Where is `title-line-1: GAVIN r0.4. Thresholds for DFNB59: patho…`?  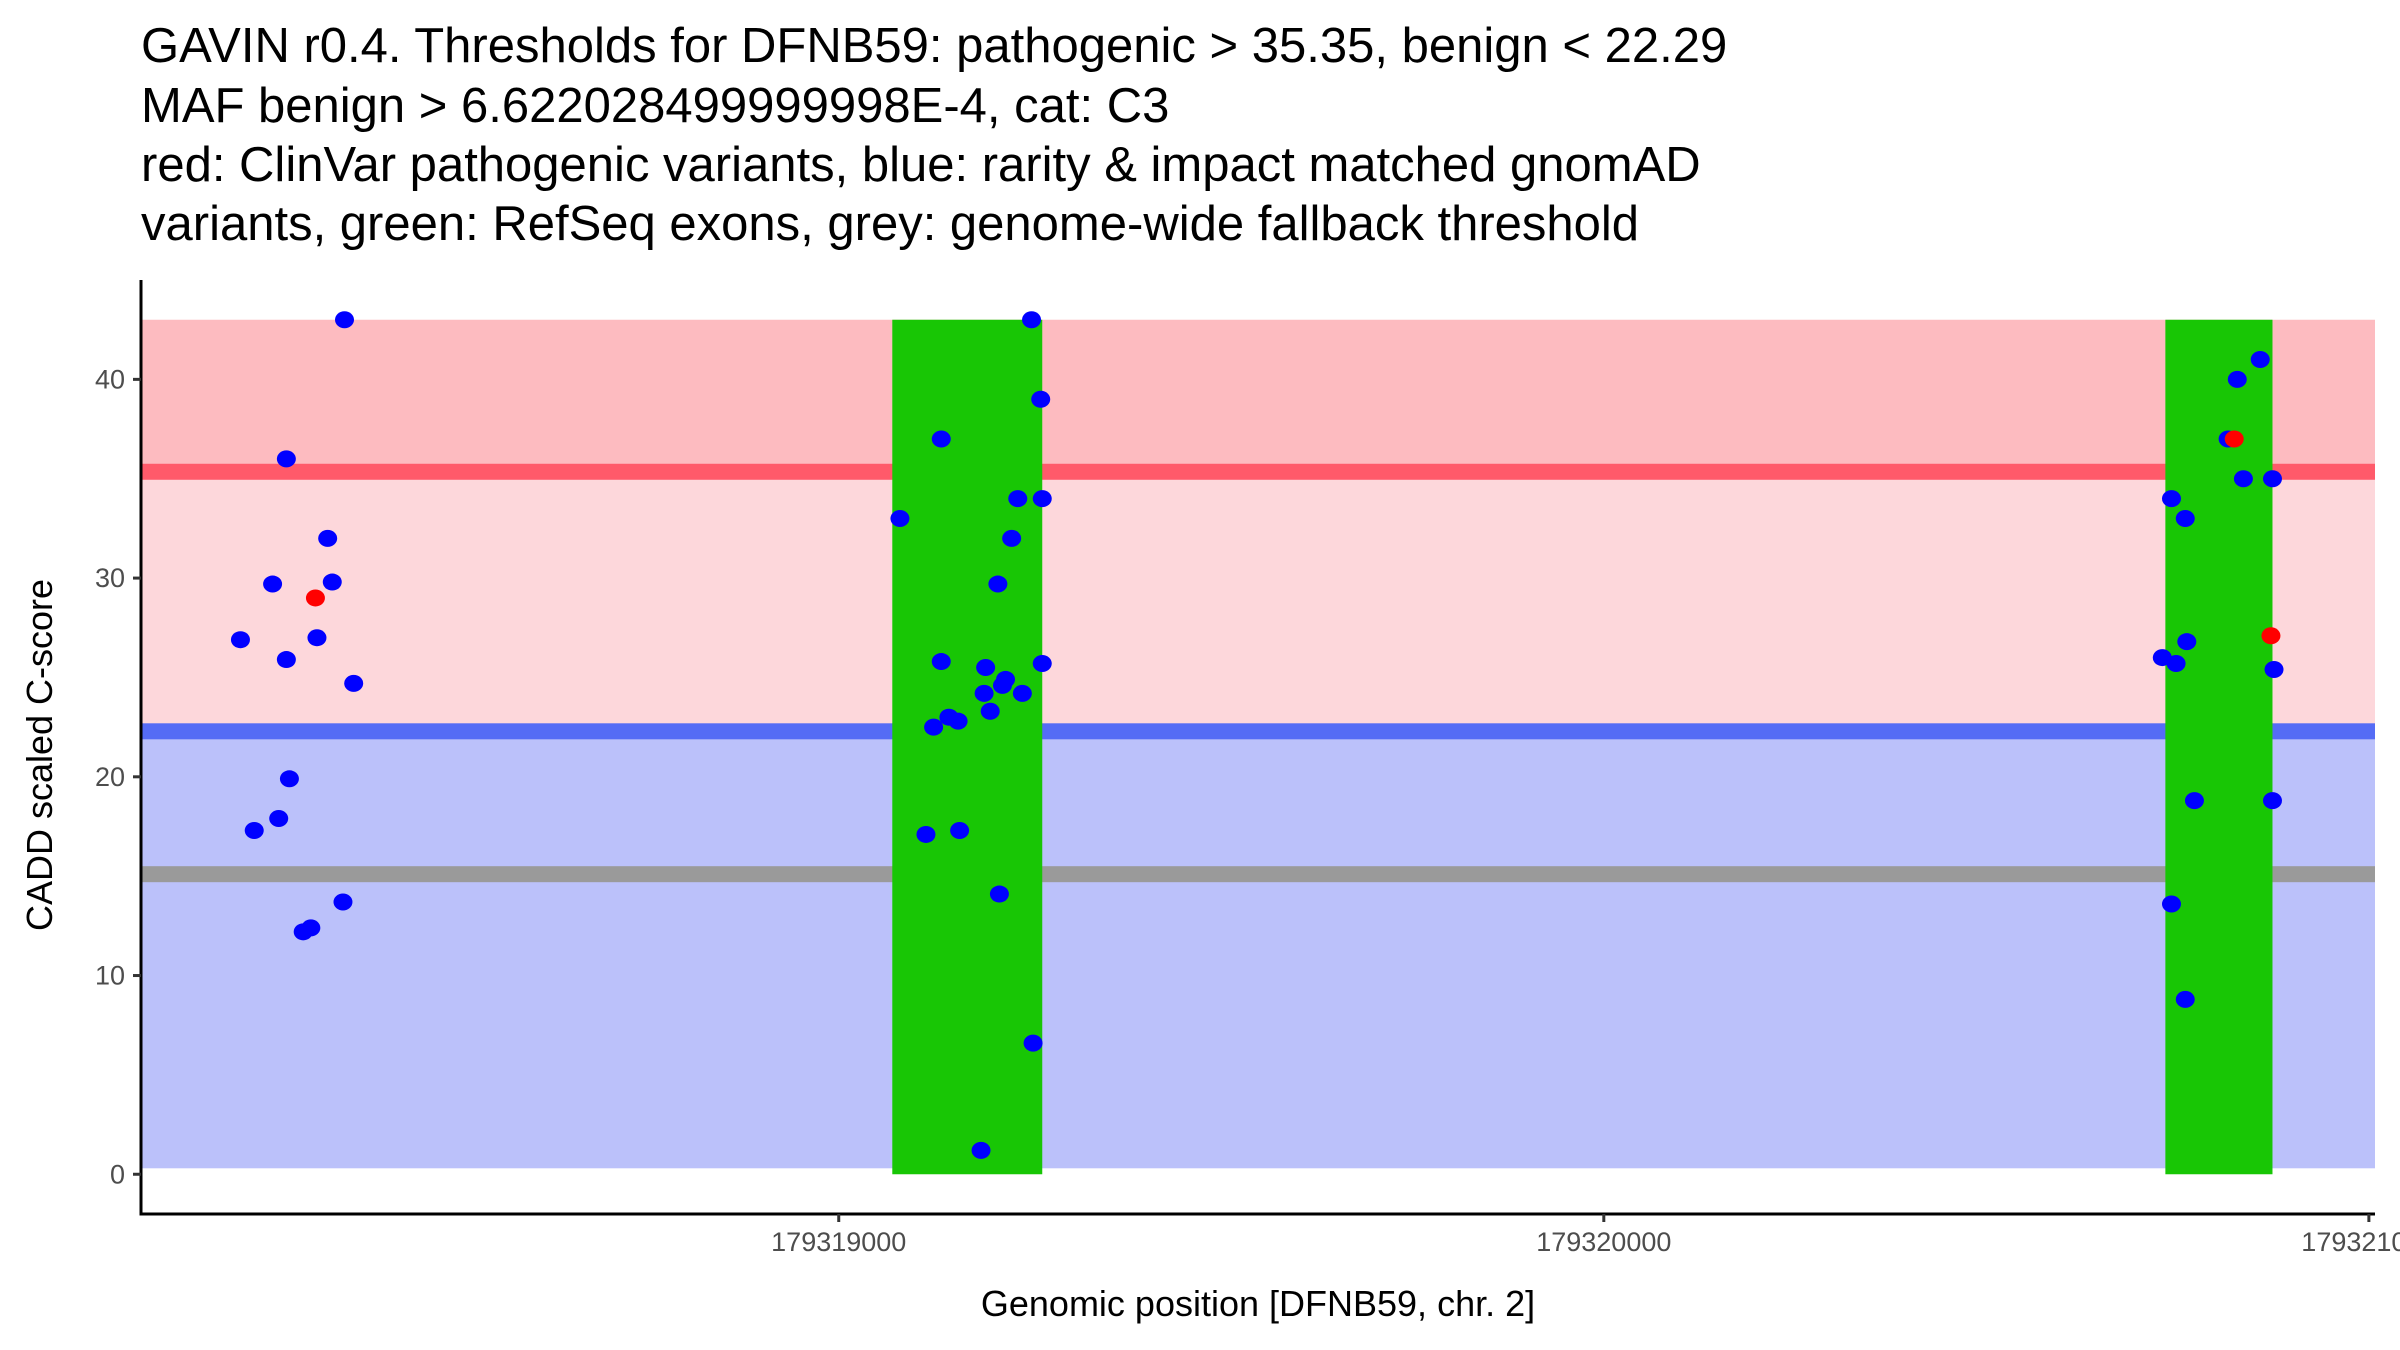
title-line-1: GAVIN r0.4. Thresholds for DFNB59: patho… is located at coordinates (934, 46).